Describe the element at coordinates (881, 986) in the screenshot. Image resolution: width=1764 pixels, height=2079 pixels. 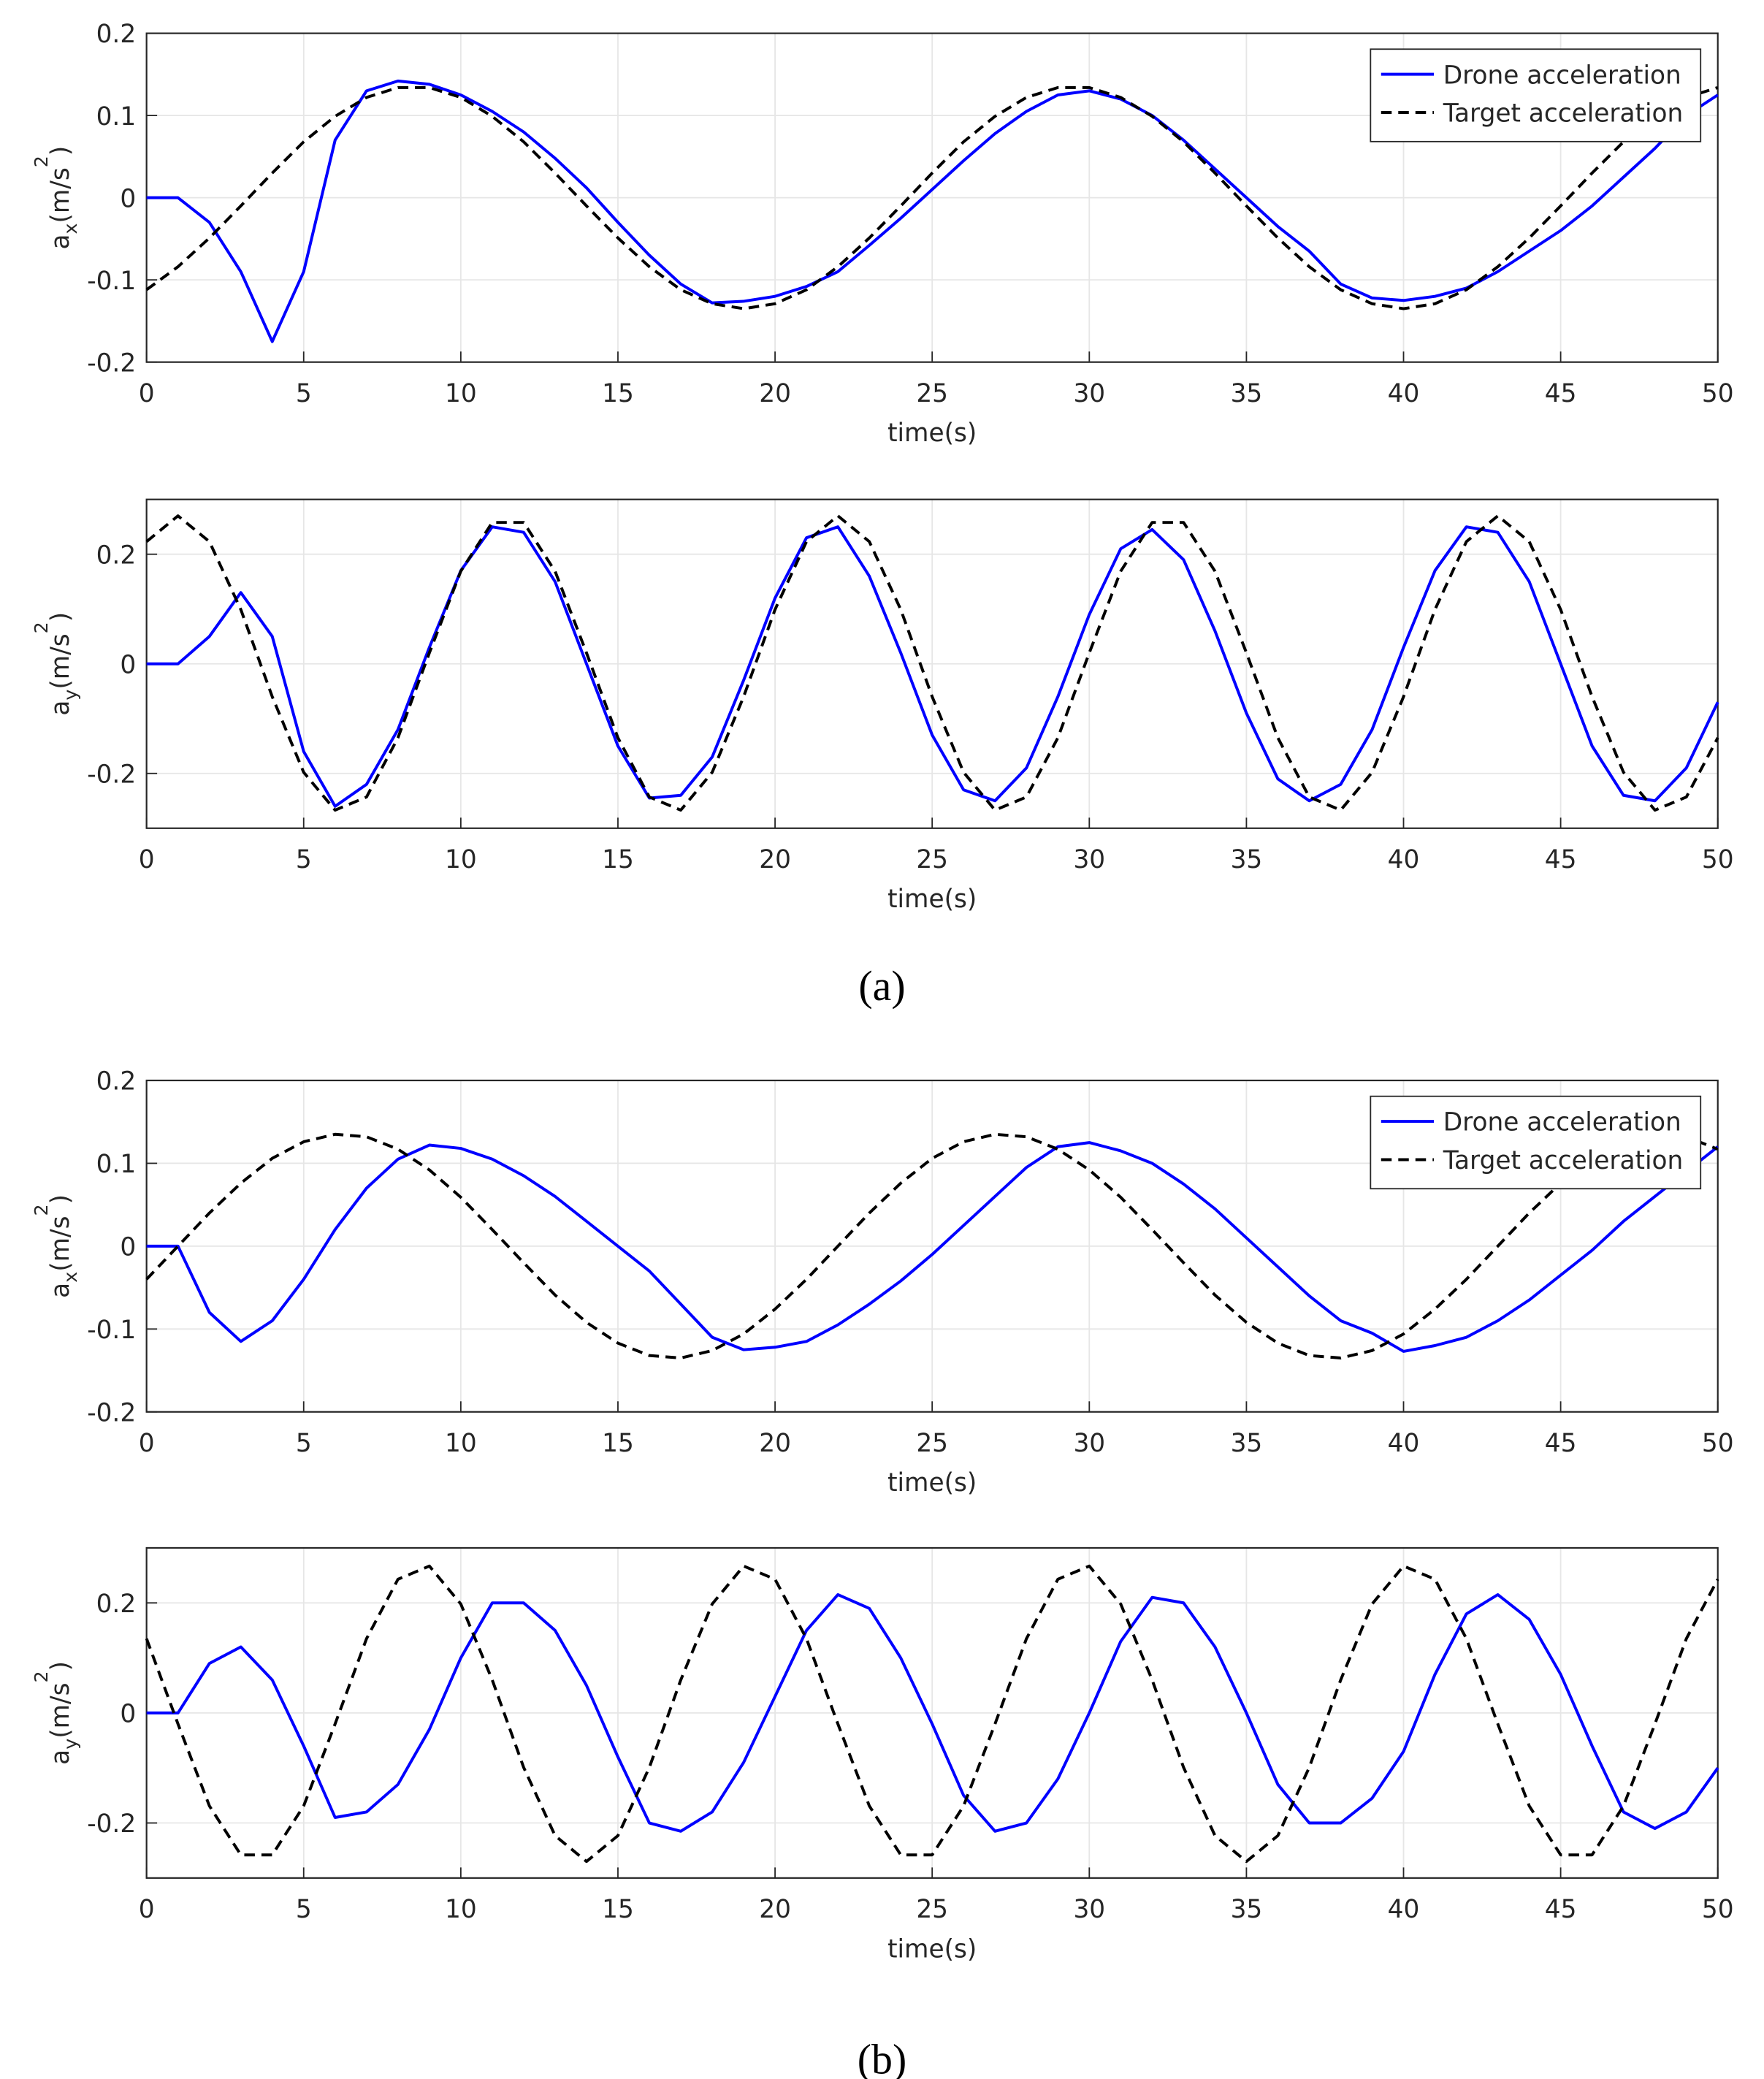
I see `caption: (a)` at that location.